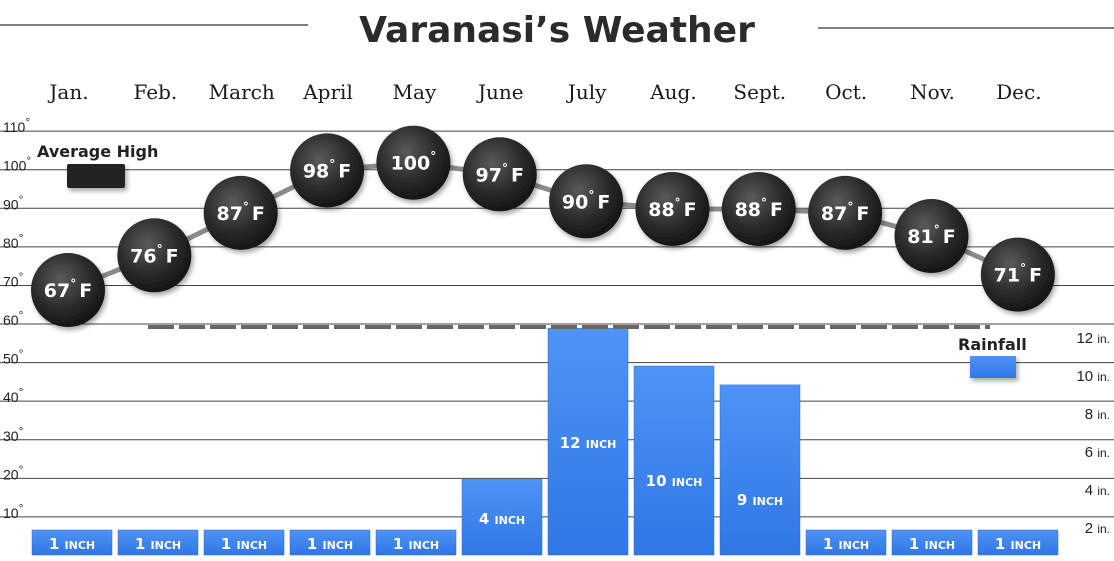  Describe the element at coordinates (13, 511) in the screenshot. I see `y-tick-label: 10°` at that location.